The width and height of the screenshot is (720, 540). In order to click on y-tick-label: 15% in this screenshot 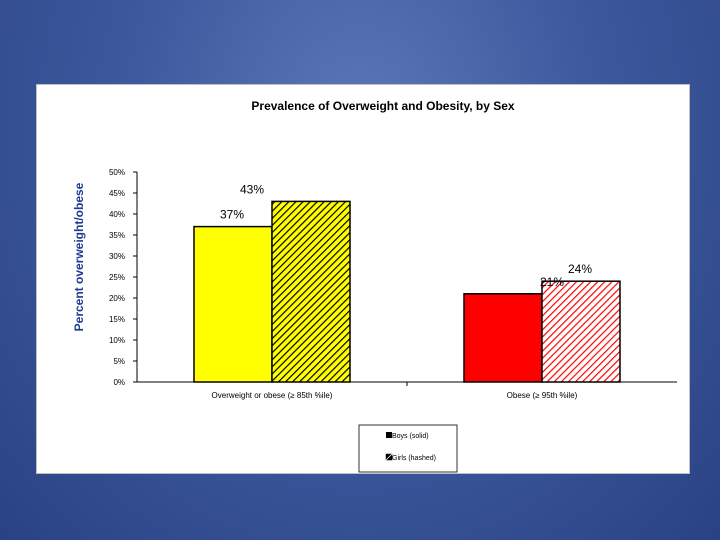, I will do `click(117, 319)`.